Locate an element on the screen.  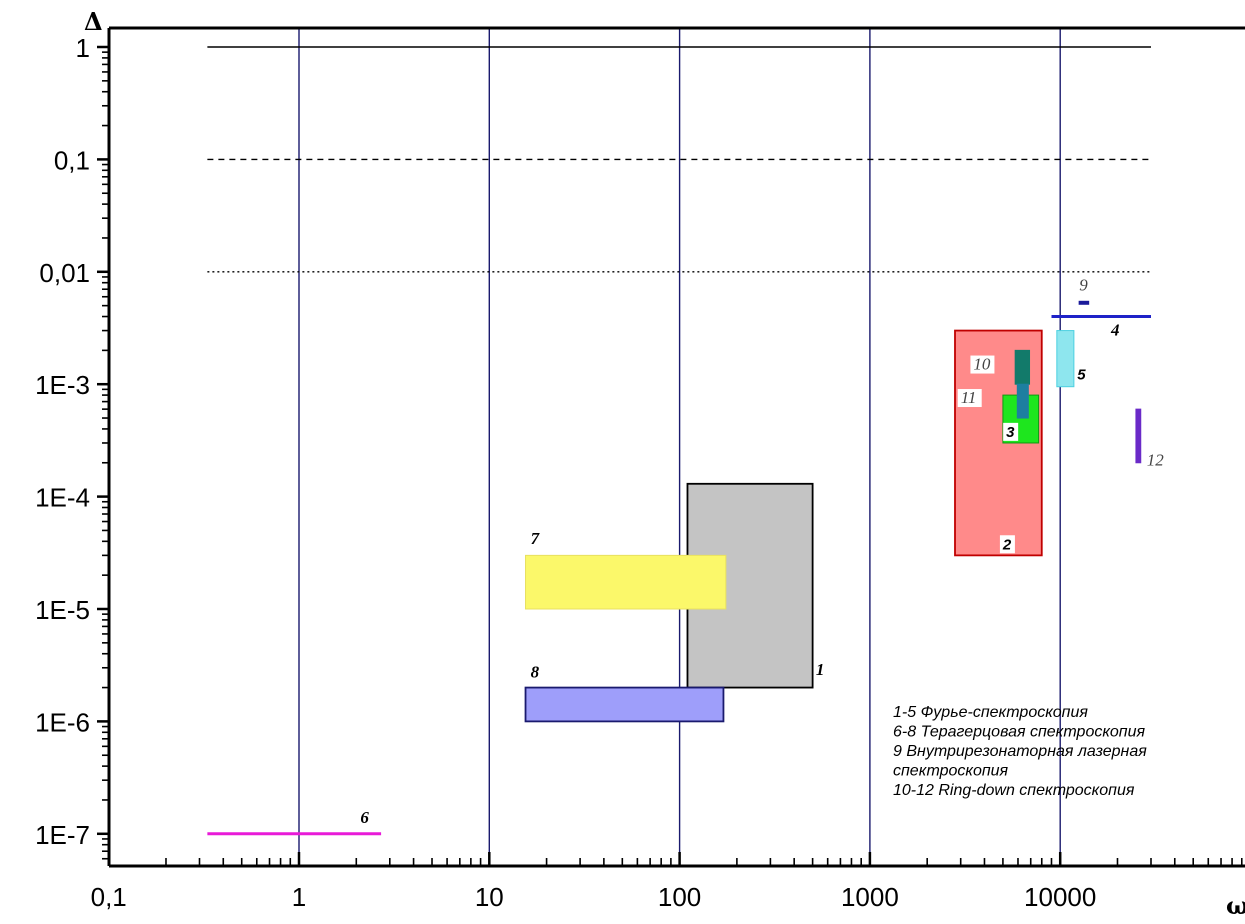
region-6-label: 6 is located at coordinates (364, 817).